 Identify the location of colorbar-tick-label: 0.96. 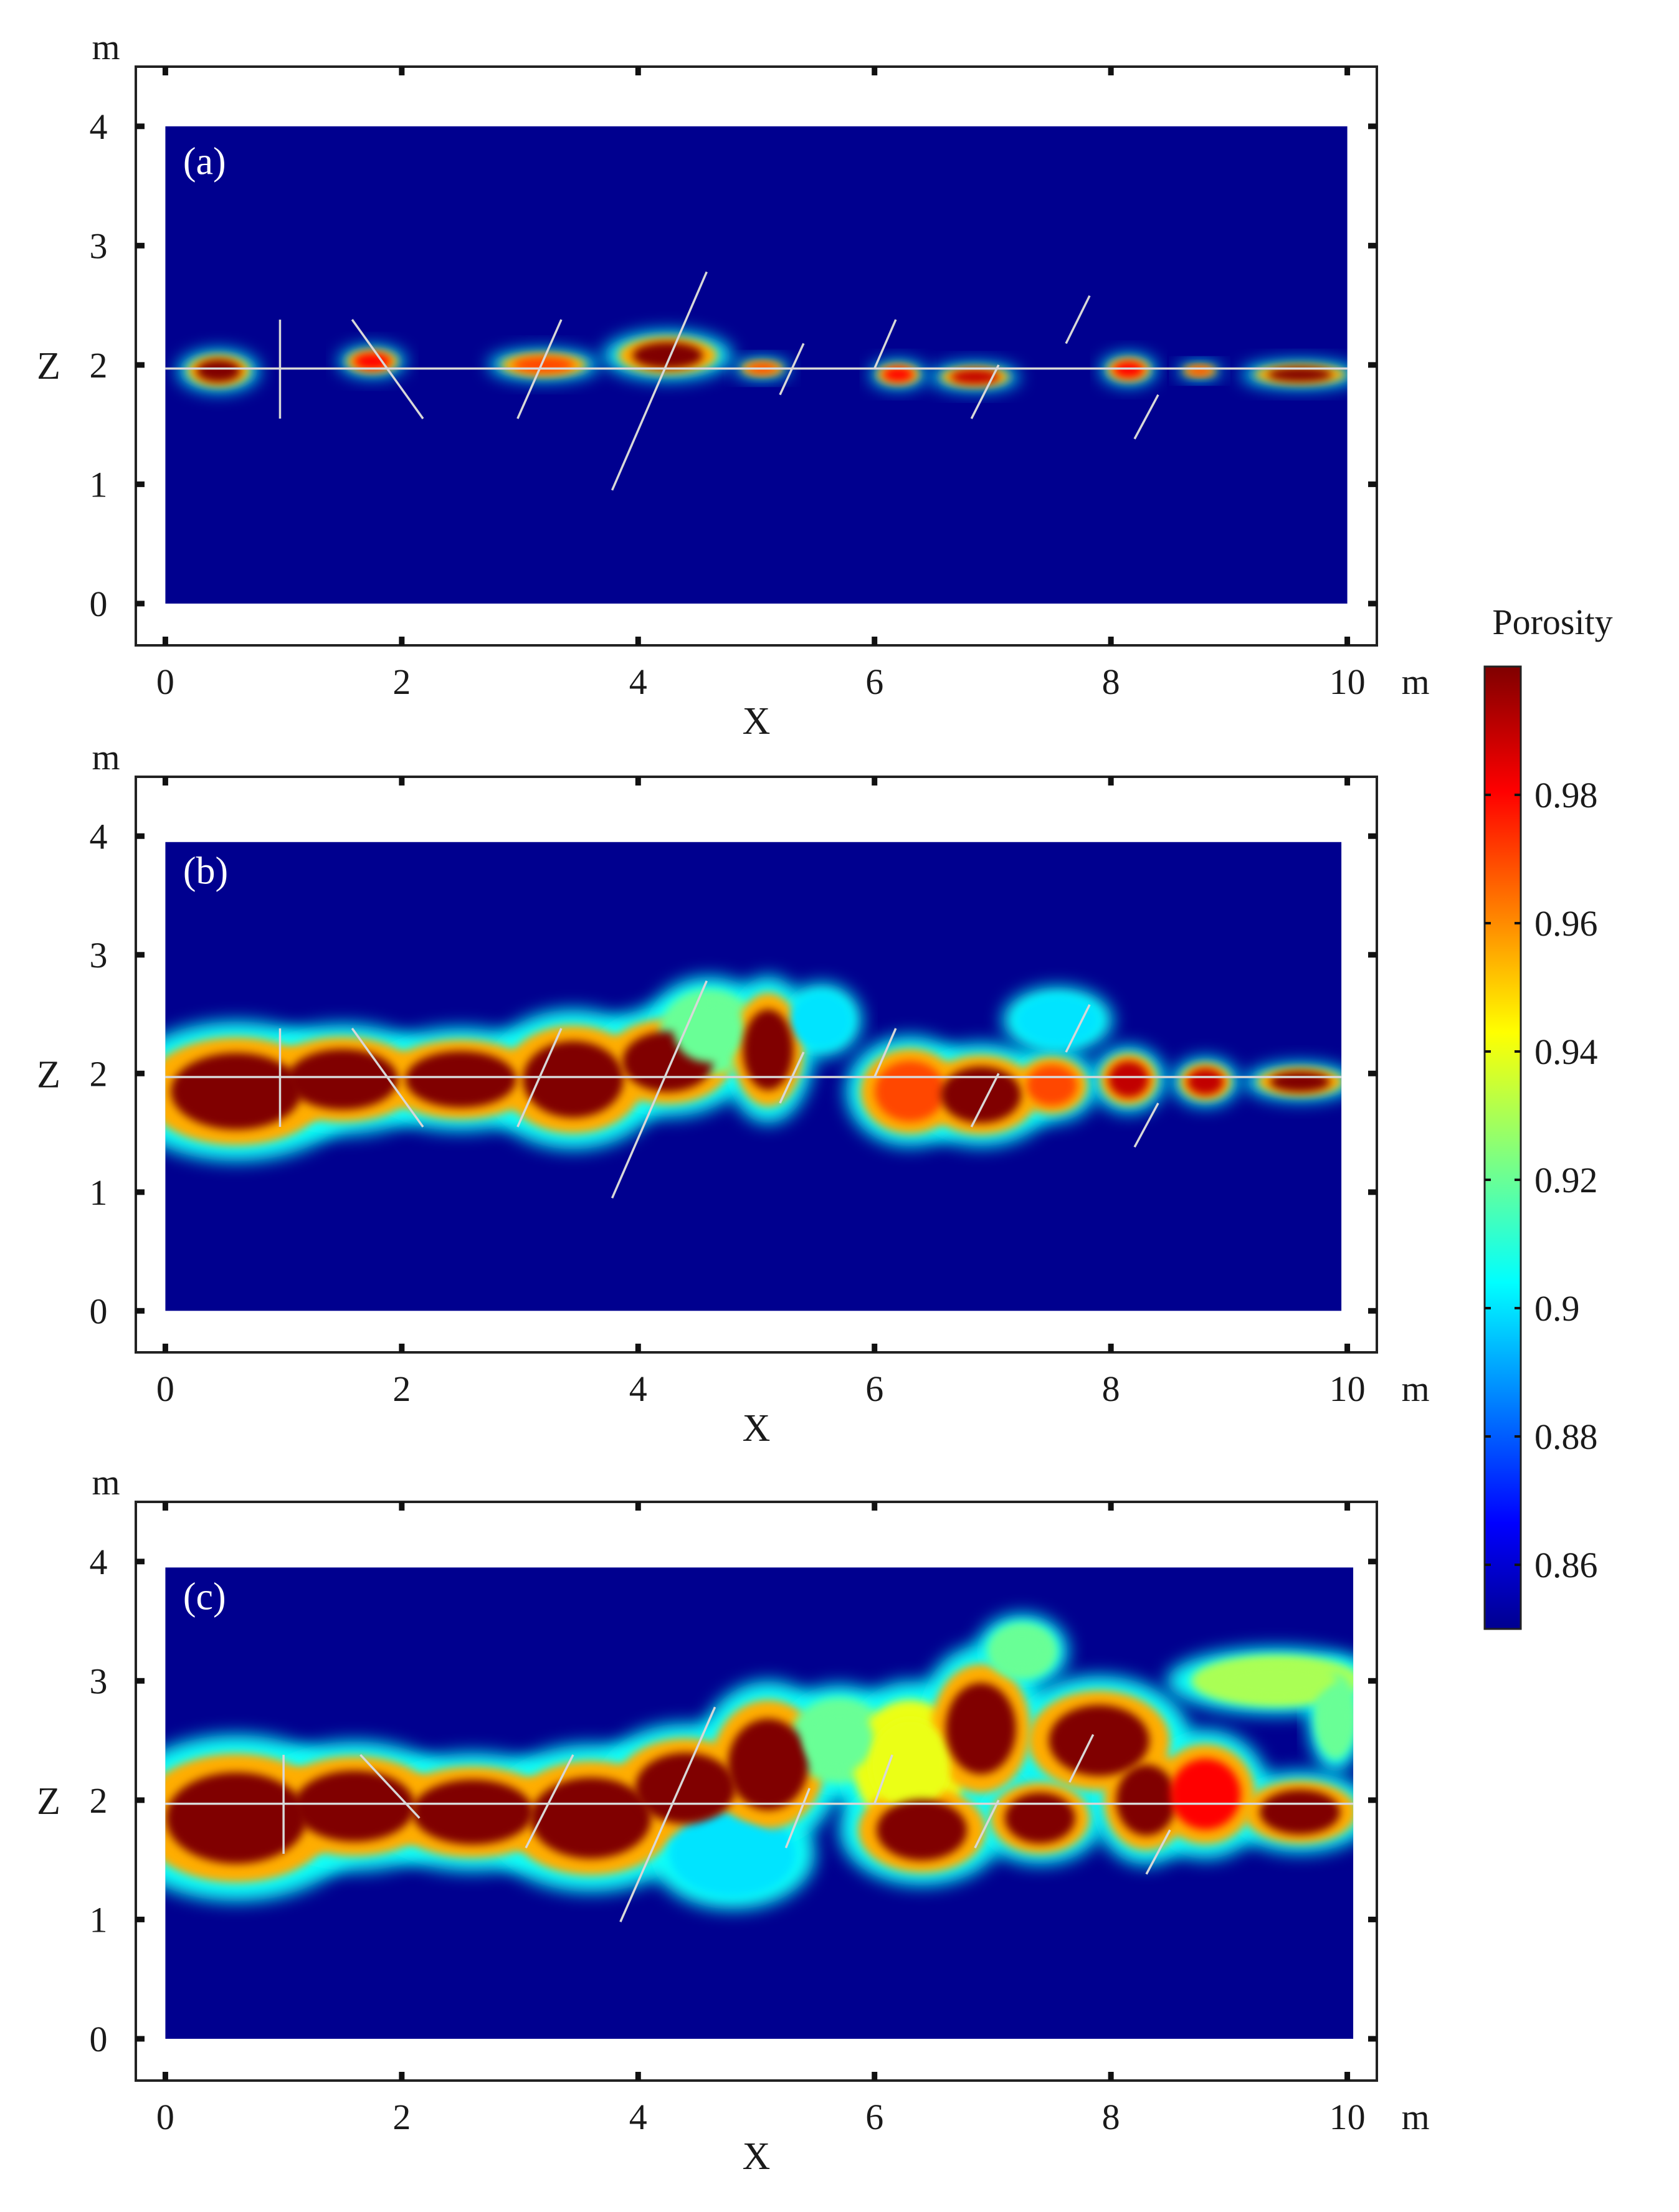
(1566, 923).